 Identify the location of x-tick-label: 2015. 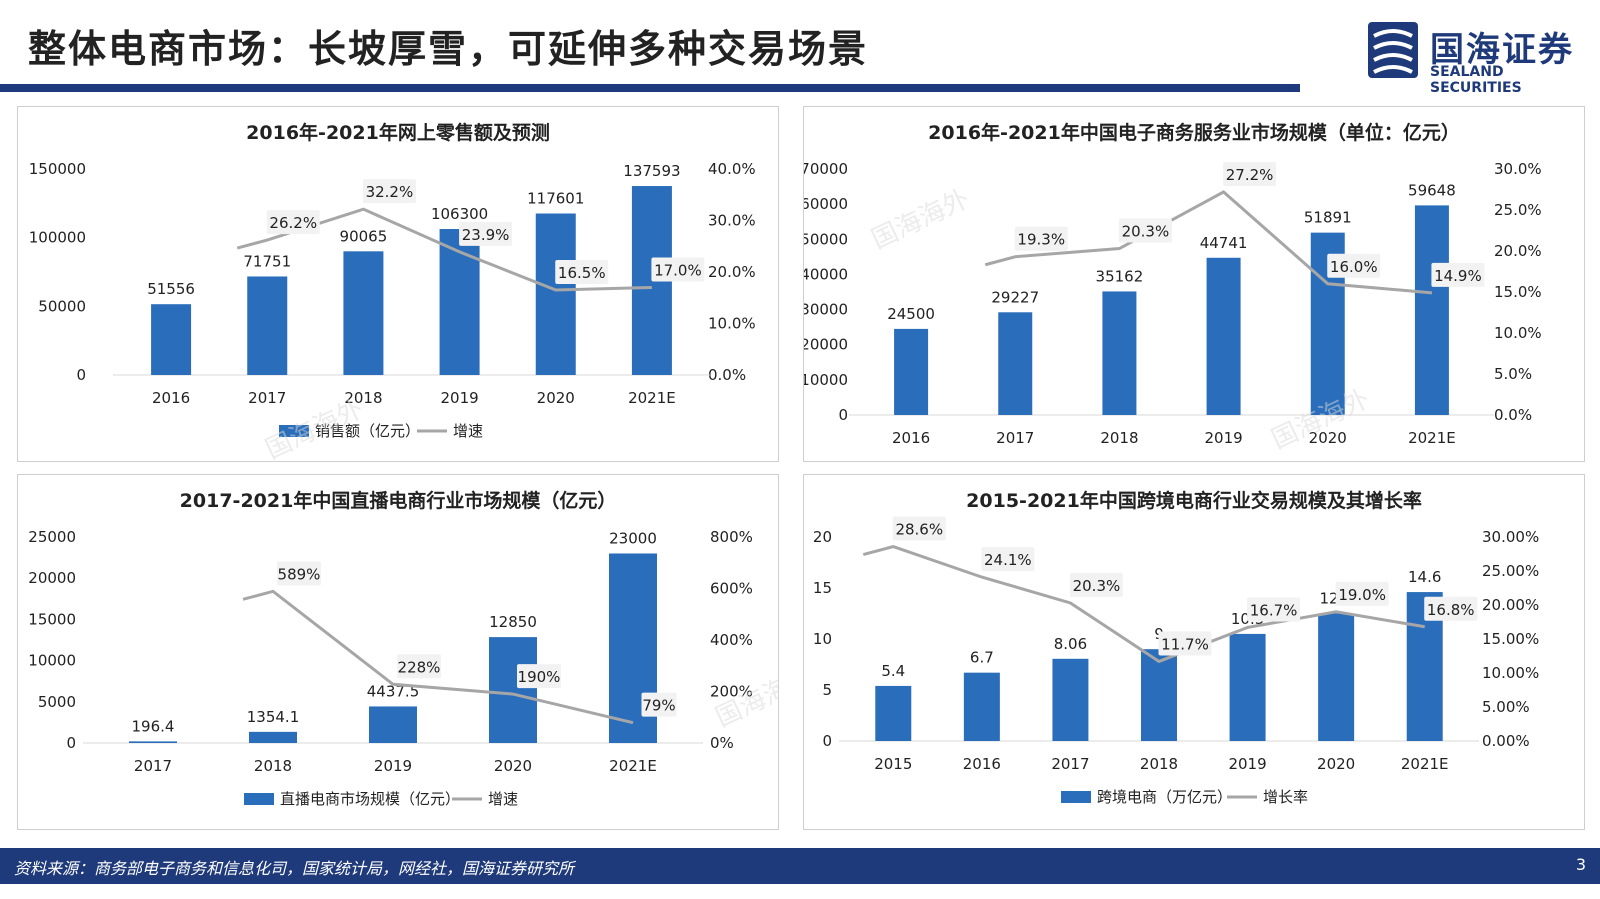
(893, 764).